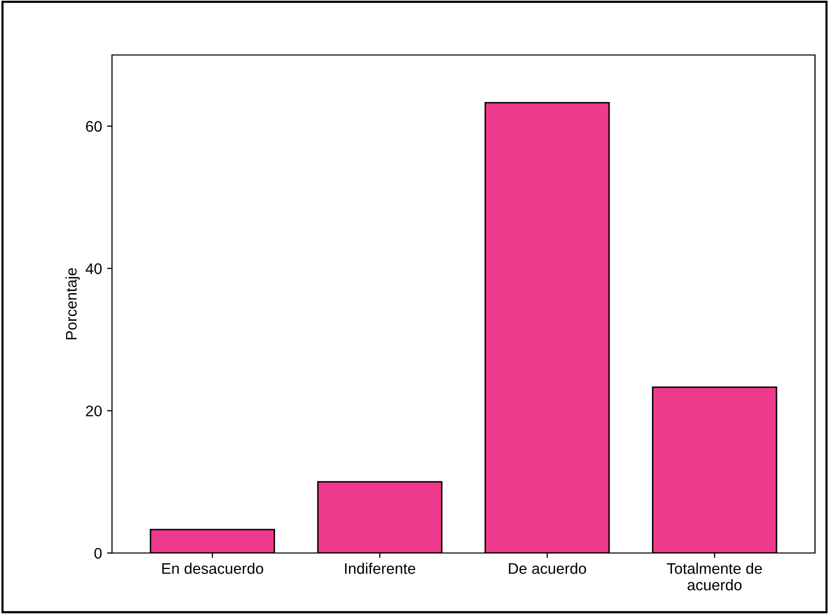  Describe the element at coordinates (94, 411) in the screenshot. I see `y-tick-label: 20` at that location.